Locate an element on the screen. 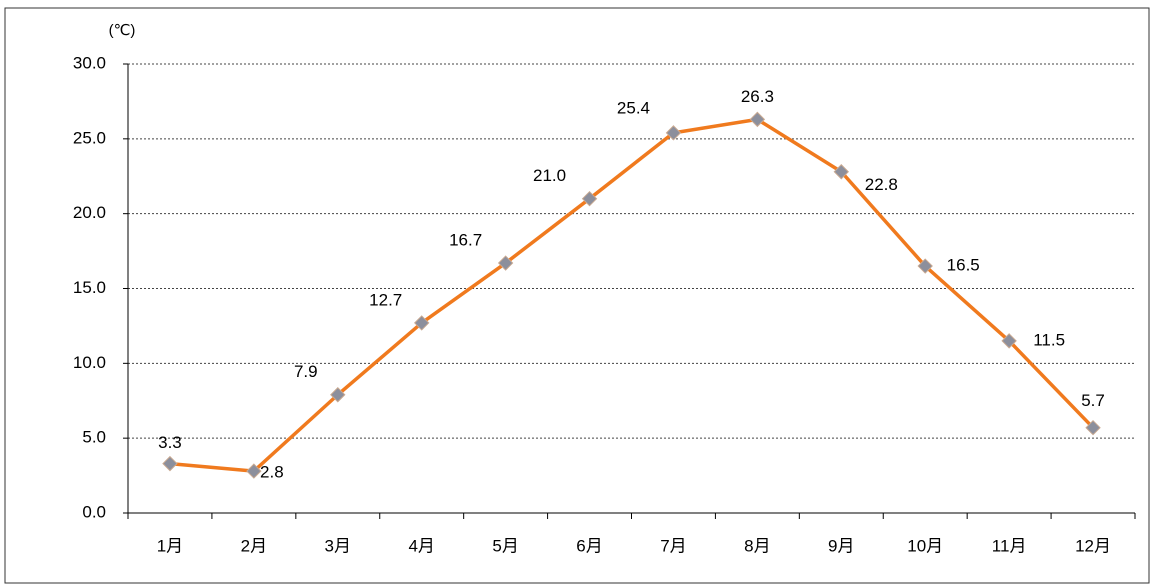  y-tick-label: 20.0 is located at coordinates (89, 212).